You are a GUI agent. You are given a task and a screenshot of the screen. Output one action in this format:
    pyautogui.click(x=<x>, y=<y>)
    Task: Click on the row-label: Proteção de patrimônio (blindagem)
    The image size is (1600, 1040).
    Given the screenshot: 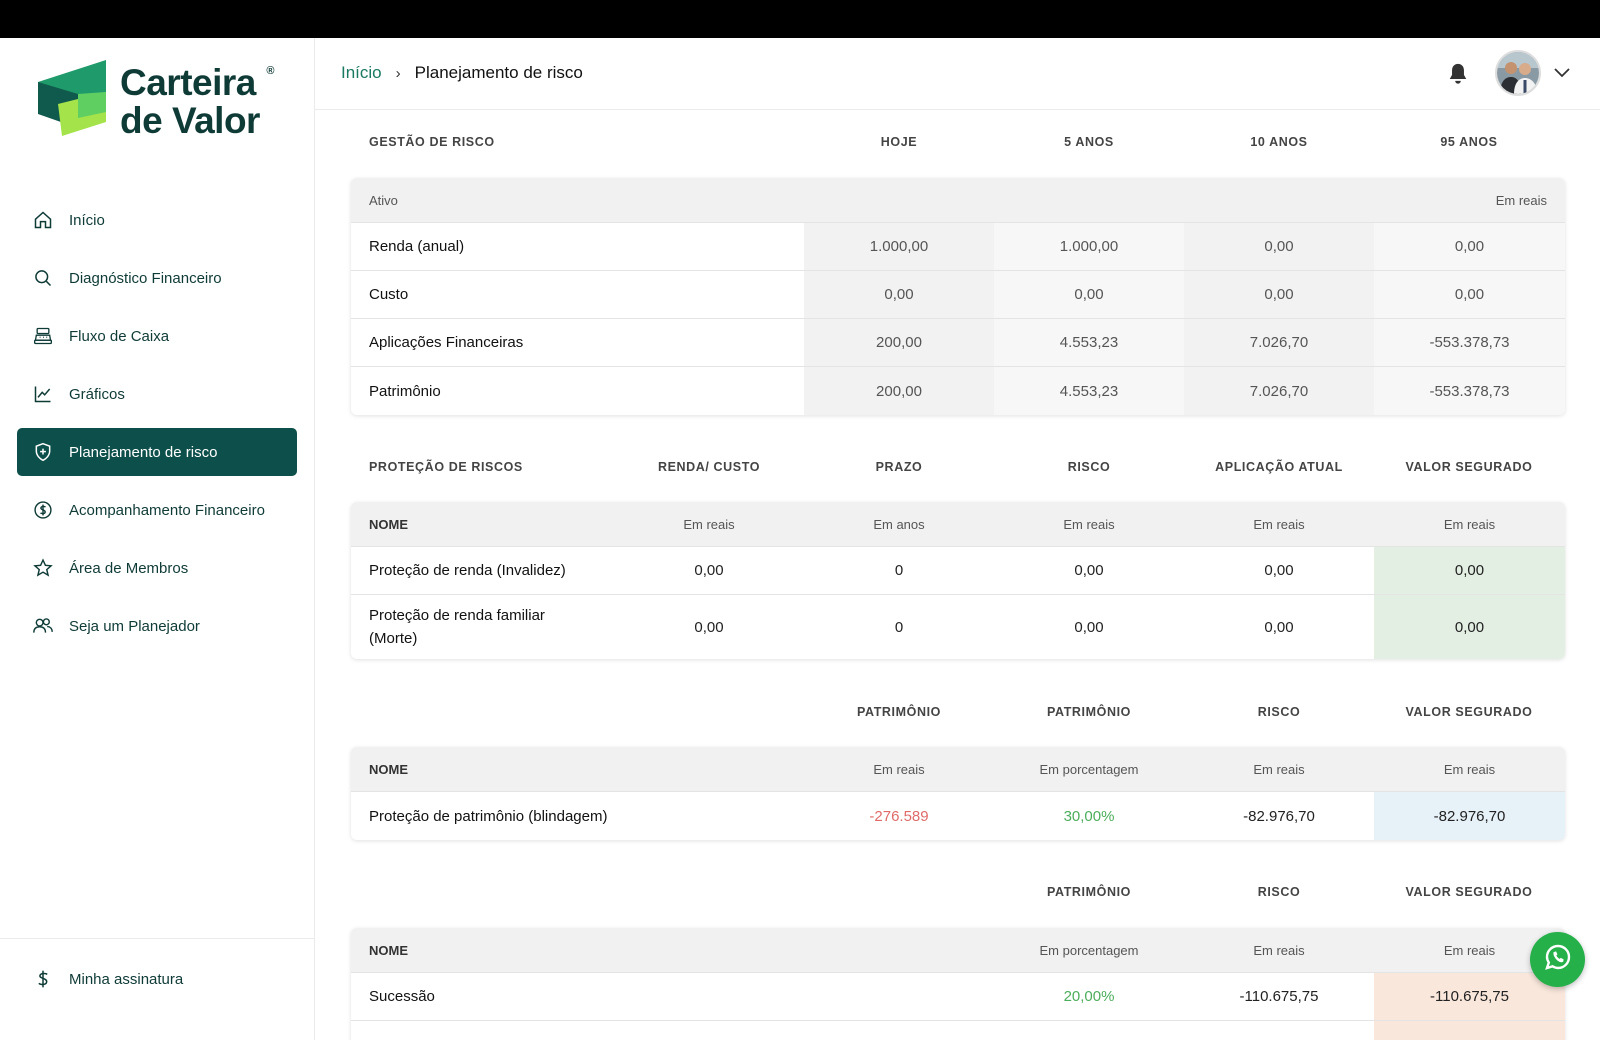 What is the action you would take?
    pyautogui.click(x=488, y=816)
    